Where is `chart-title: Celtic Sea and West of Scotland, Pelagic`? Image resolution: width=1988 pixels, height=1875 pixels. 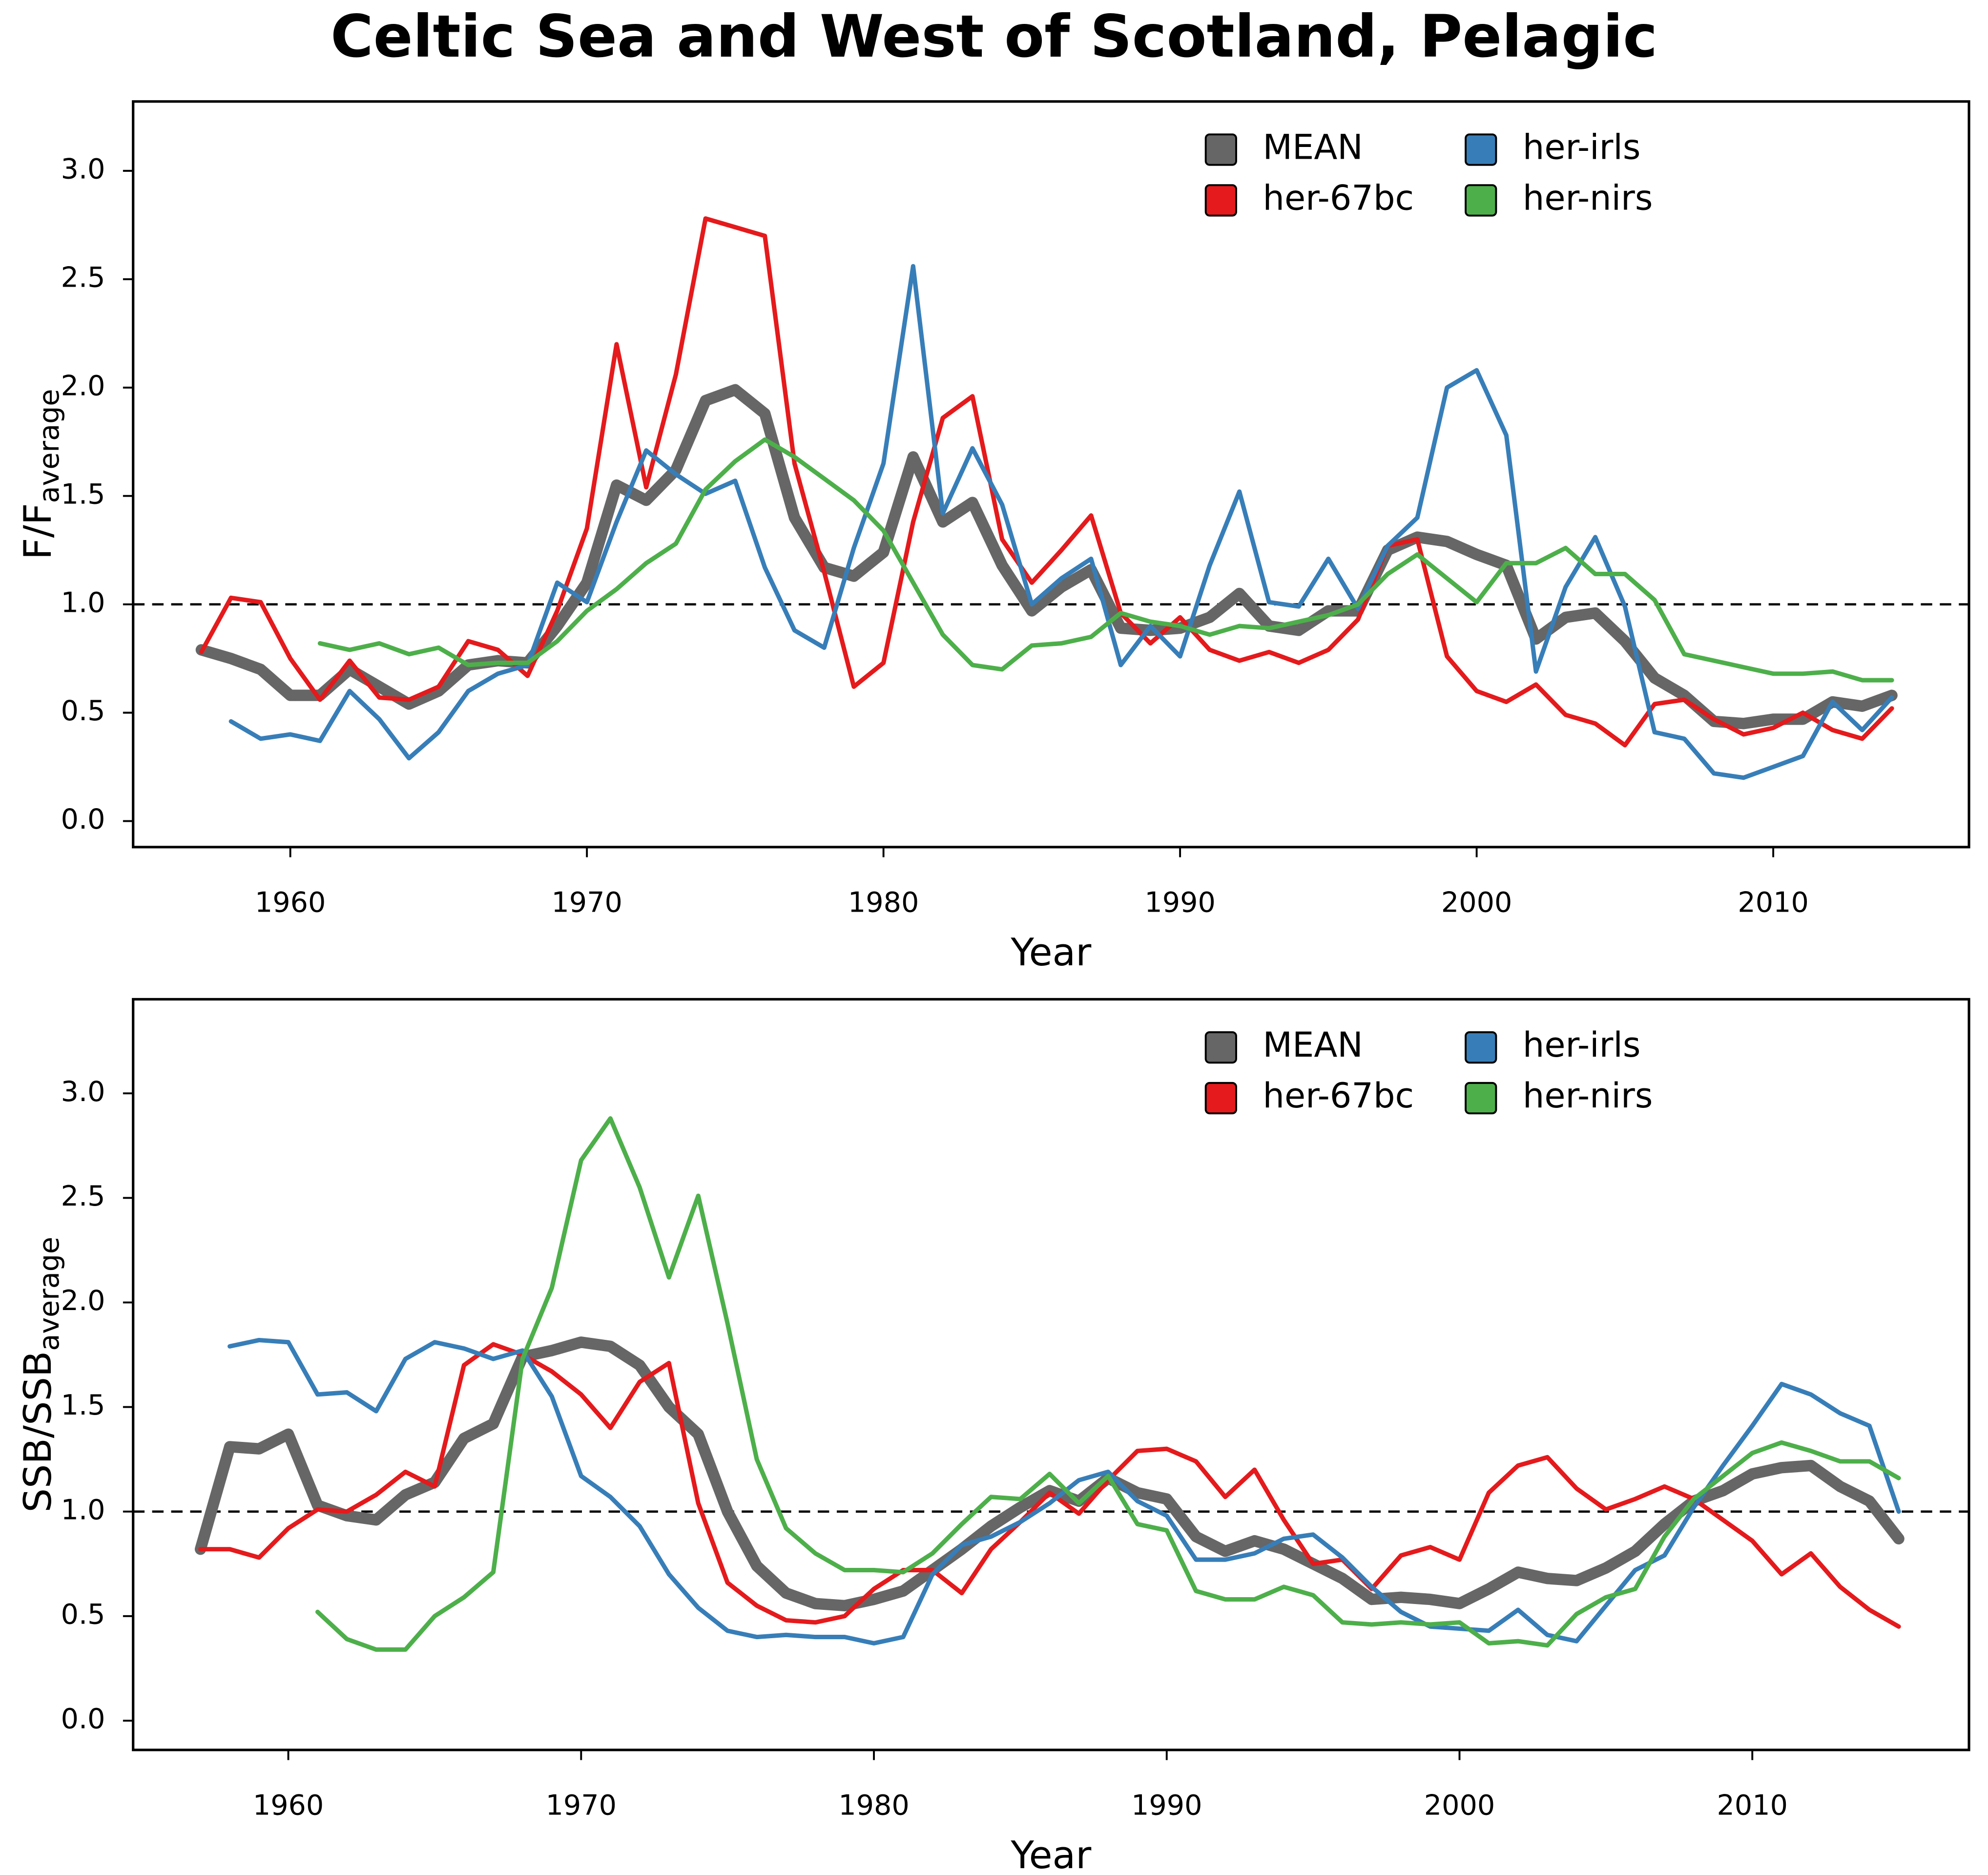
chart-title: Celtic Sea and West of Scotland, Pelagic is located at coordinates (994, 37).